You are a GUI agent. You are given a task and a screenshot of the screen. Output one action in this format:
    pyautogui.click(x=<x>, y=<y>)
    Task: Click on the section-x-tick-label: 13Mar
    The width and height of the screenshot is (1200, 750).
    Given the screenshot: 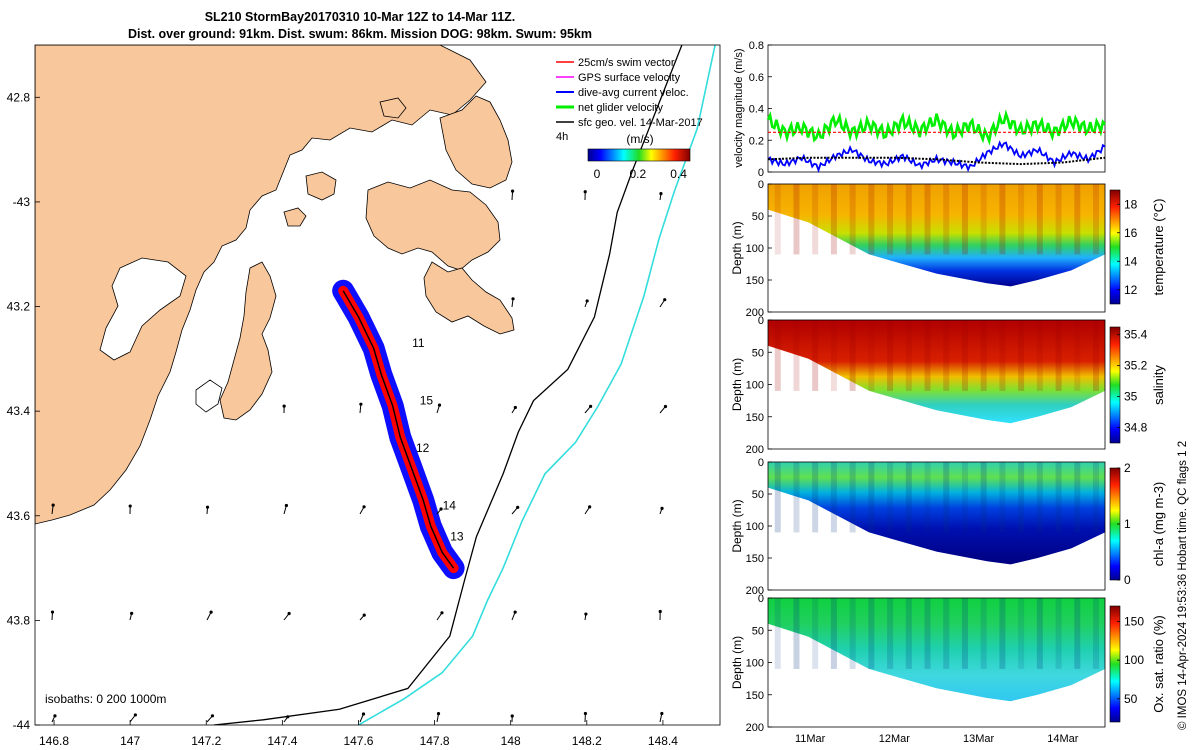 What is the action you would take?
    pyautogui.click(x=979, y=739)
    